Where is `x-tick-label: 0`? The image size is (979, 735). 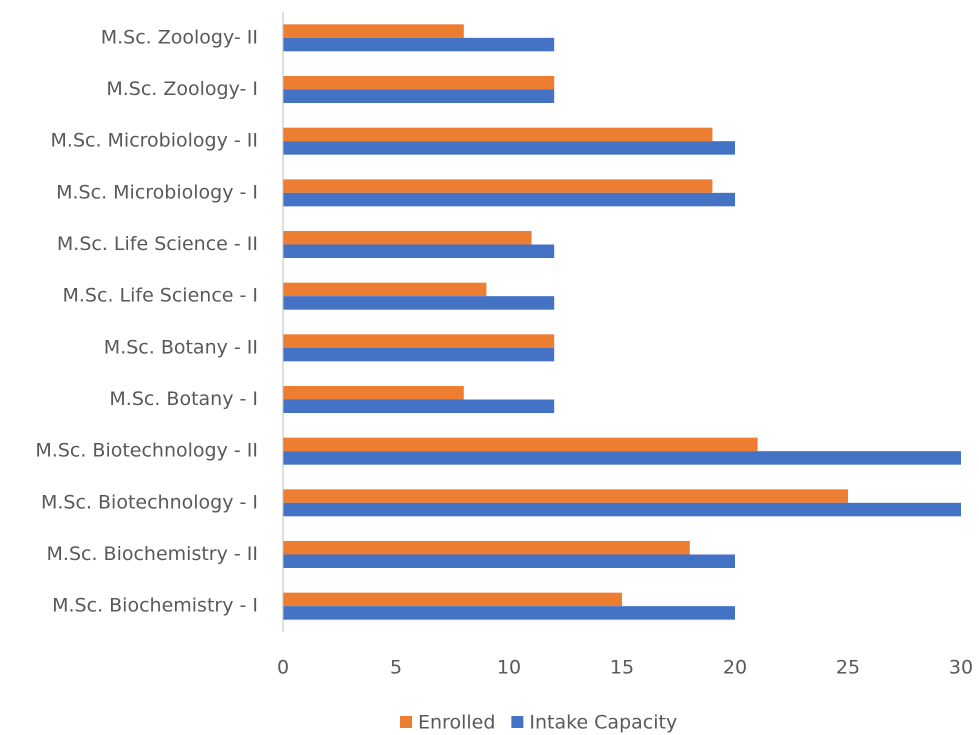
x-tick-label: 0 is located at coordinates (283, 668).